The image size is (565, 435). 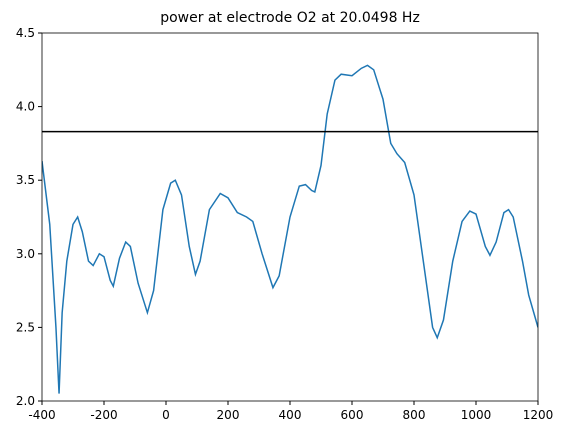 I want to click on y-tick-label: 3.5, so click(x=25, y=180).